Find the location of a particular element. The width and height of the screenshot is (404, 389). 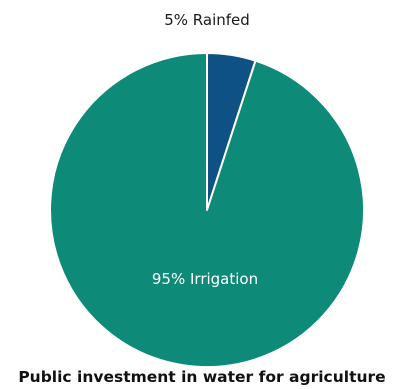

slice-label-rainfed: 5% Rainfed is located at coordinates (207, 20).